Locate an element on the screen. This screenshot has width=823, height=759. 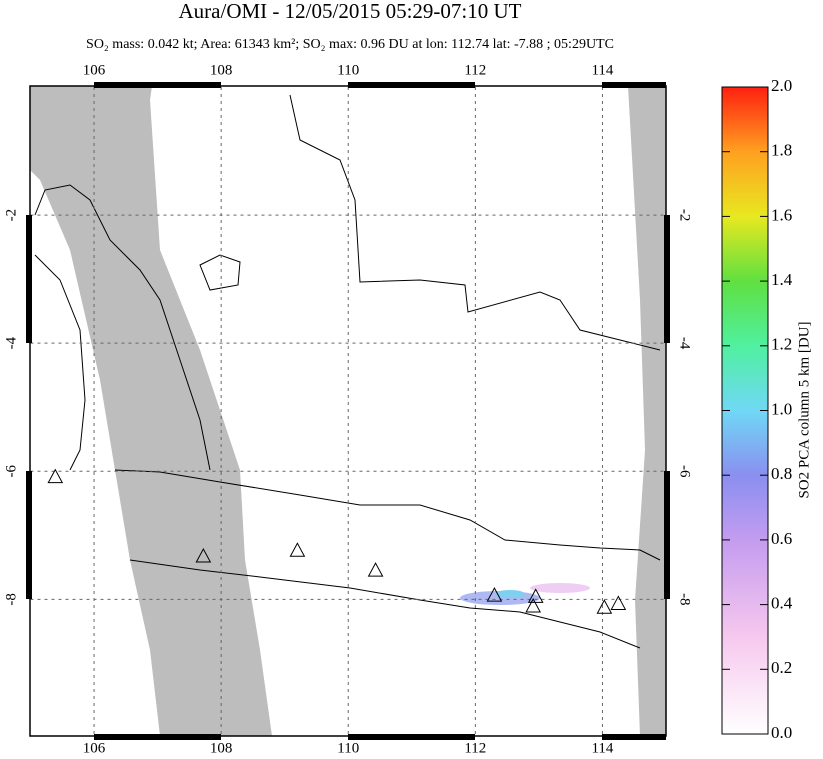
colorbar-tick-label: 0.4 is located at coordinates (782, 603).